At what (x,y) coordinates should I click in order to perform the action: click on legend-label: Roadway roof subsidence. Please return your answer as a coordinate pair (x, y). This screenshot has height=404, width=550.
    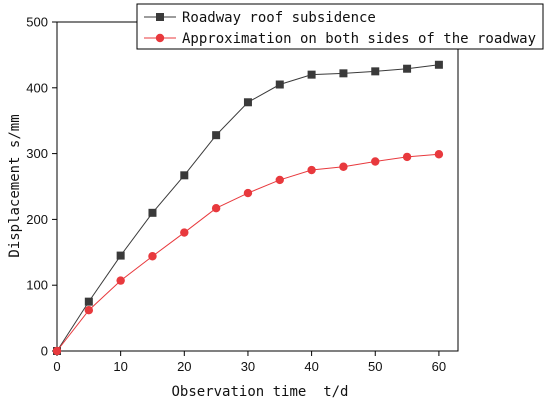
    Looking at the image, I should click on (279, 18).